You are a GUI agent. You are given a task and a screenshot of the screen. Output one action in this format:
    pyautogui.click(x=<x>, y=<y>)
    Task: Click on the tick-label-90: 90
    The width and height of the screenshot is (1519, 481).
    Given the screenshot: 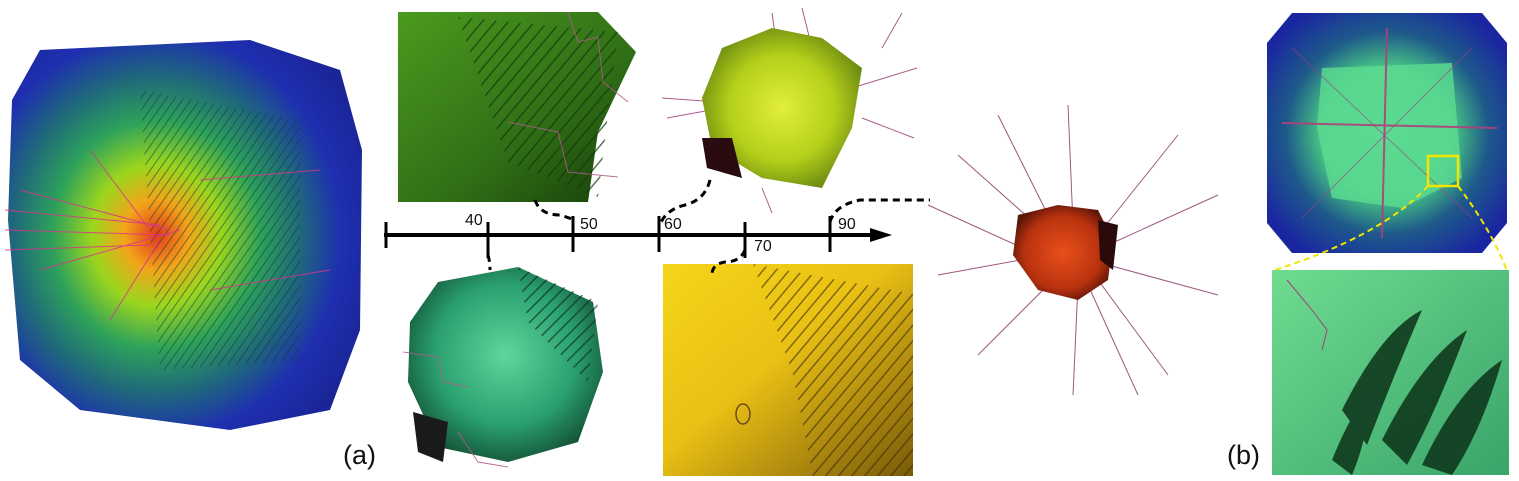 What is the action you would take?
    pyautogui.click(x=847, y=224)
    